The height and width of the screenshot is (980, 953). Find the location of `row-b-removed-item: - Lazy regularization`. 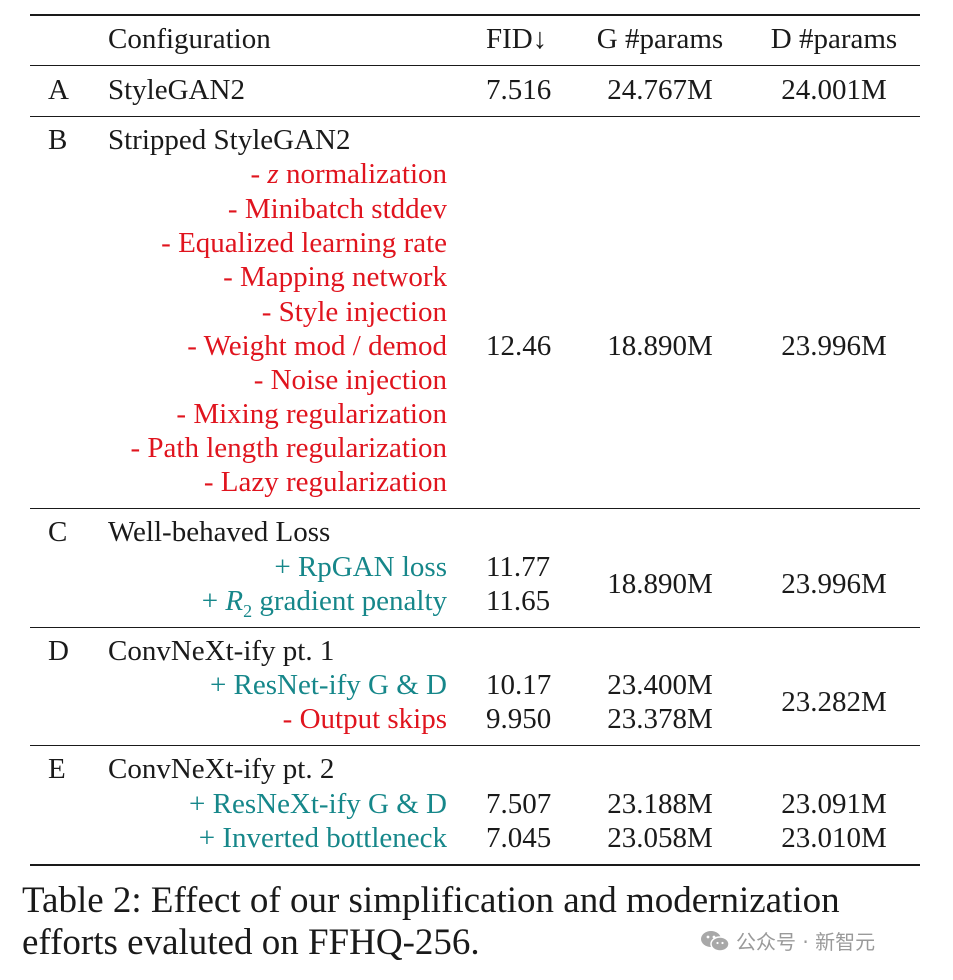

row-b-removed-item: - Lazy regularization is located at coordinates (325, 482).